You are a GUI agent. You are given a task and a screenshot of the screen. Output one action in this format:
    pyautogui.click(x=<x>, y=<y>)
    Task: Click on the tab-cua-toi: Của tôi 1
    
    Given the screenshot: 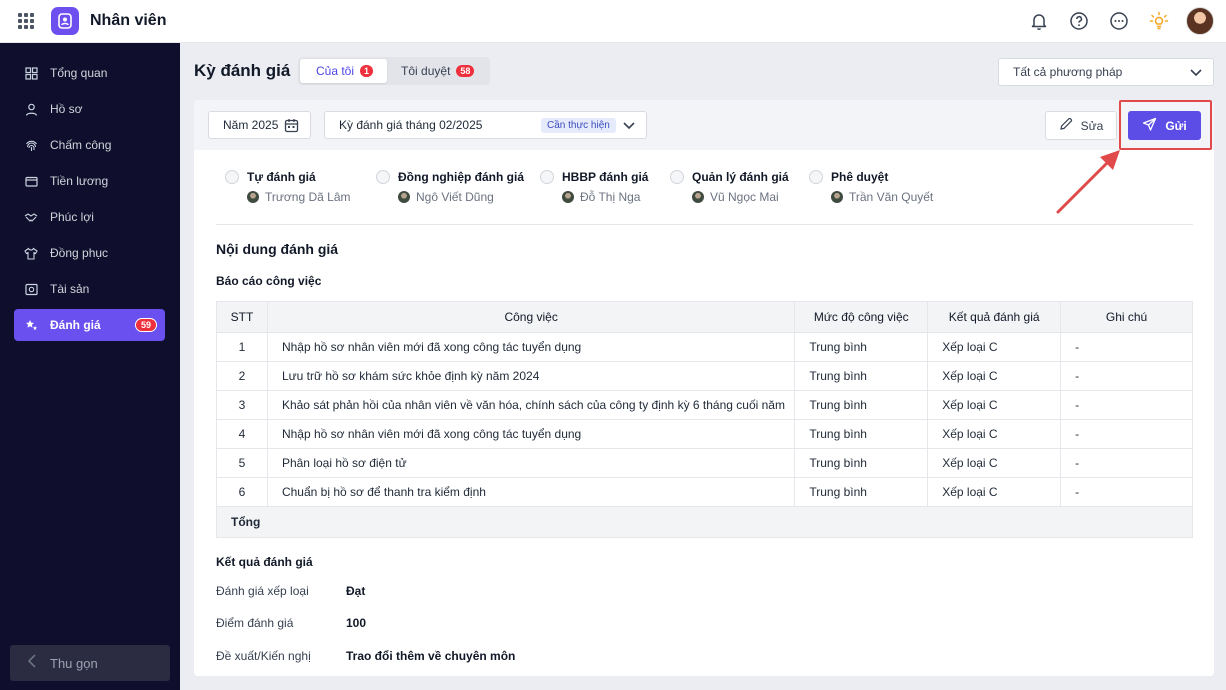 What is the action you would take?
    pyautogui.click(x=344, y=71)
    